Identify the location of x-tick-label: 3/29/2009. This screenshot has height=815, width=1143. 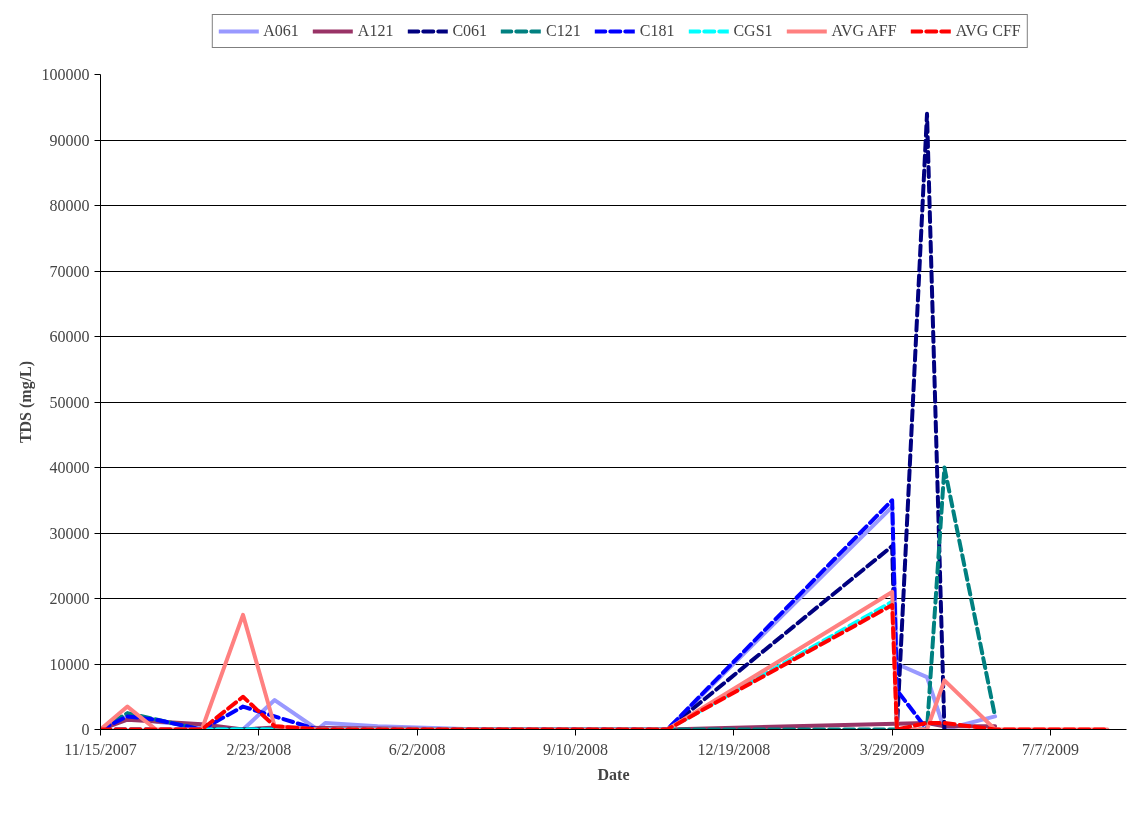
(892, 749).